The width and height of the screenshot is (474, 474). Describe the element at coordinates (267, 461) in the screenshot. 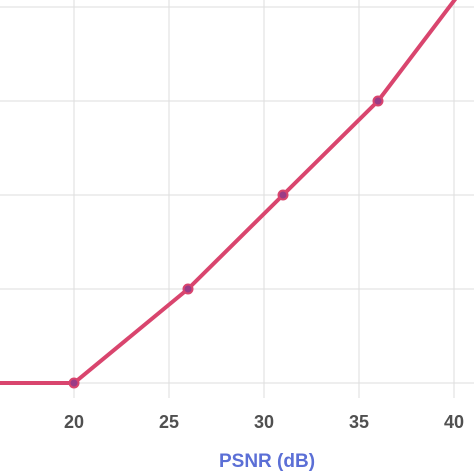

I see `x-axis-title: PSNR (dB)` at that location.